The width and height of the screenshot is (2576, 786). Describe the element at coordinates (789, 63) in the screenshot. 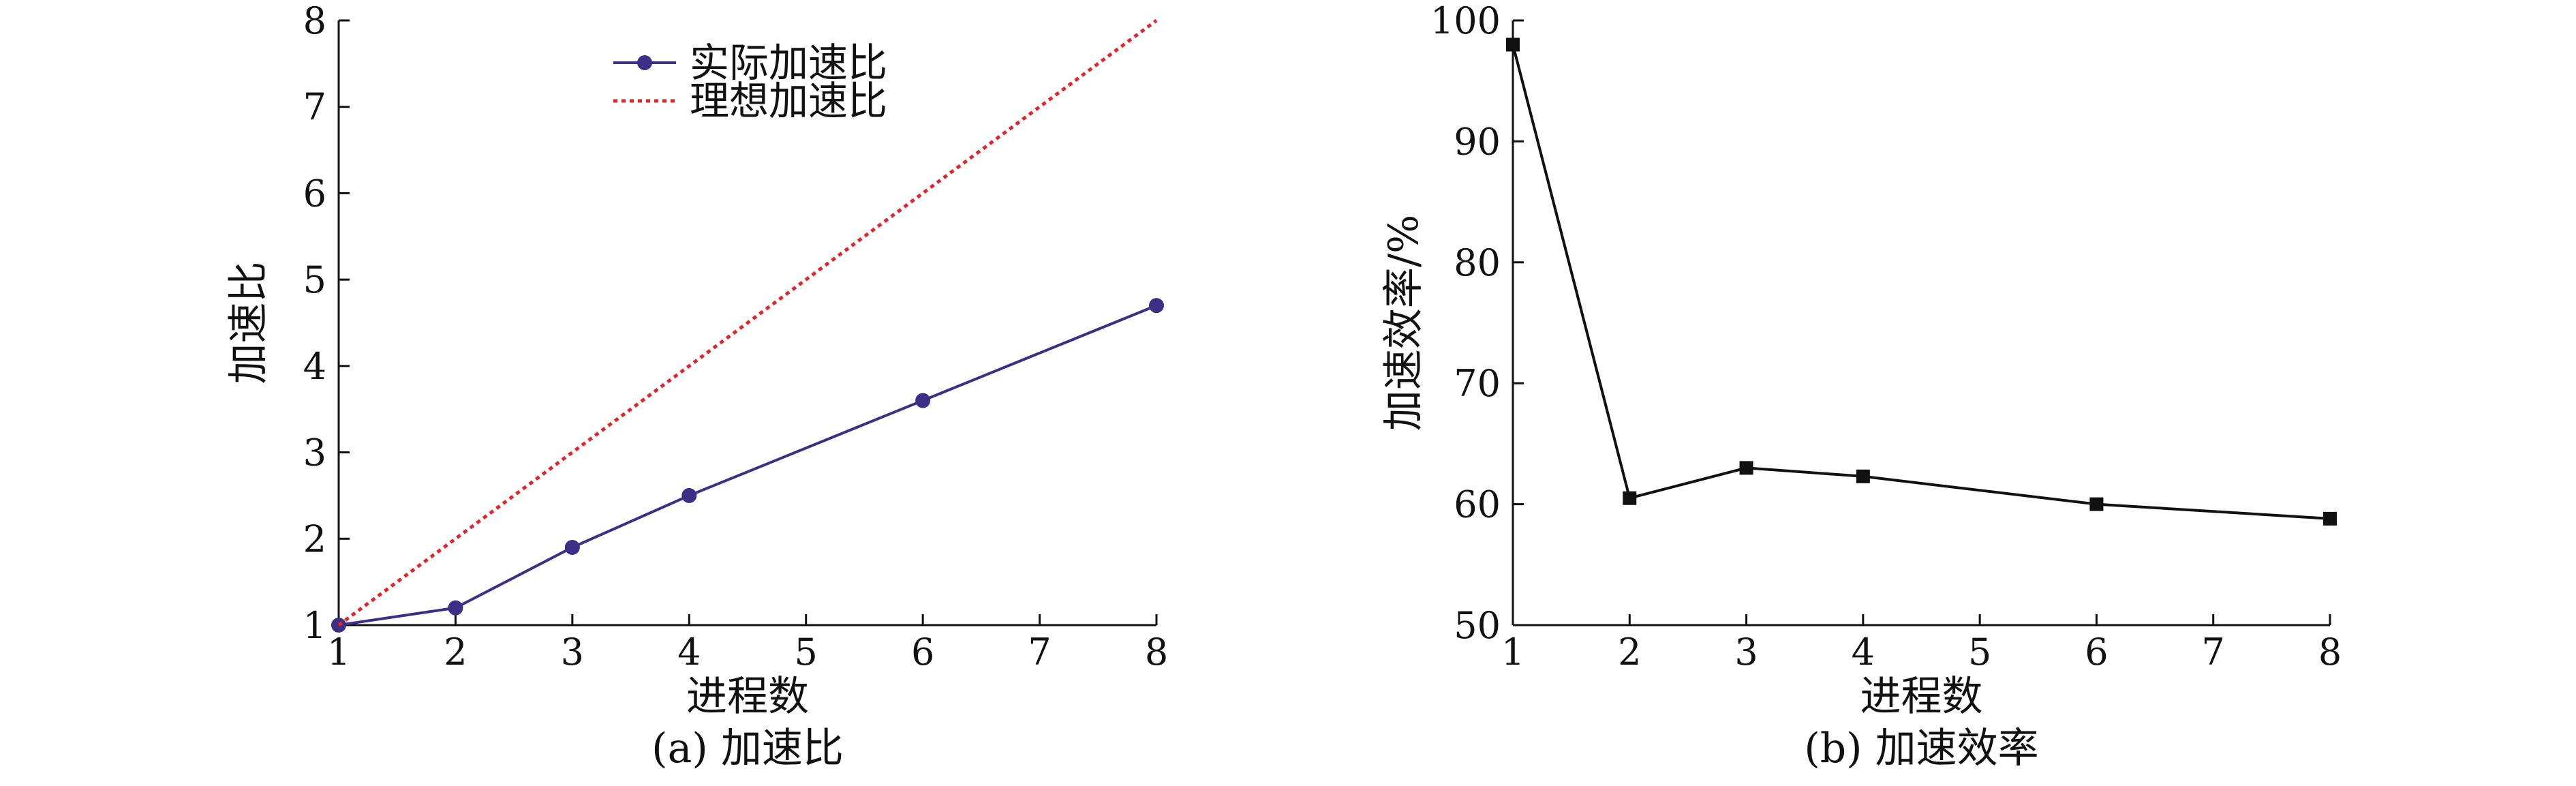

I see `legend-label: 实际加速比` at that location.